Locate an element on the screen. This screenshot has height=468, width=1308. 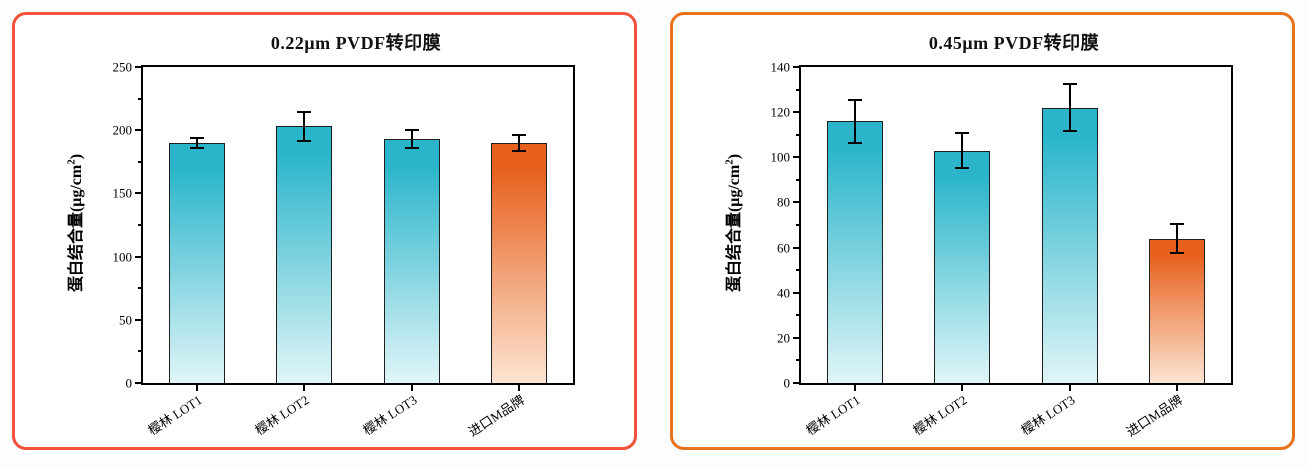
x-tick-label: 樱林 LOT2 is located at coordinates (282, 415).